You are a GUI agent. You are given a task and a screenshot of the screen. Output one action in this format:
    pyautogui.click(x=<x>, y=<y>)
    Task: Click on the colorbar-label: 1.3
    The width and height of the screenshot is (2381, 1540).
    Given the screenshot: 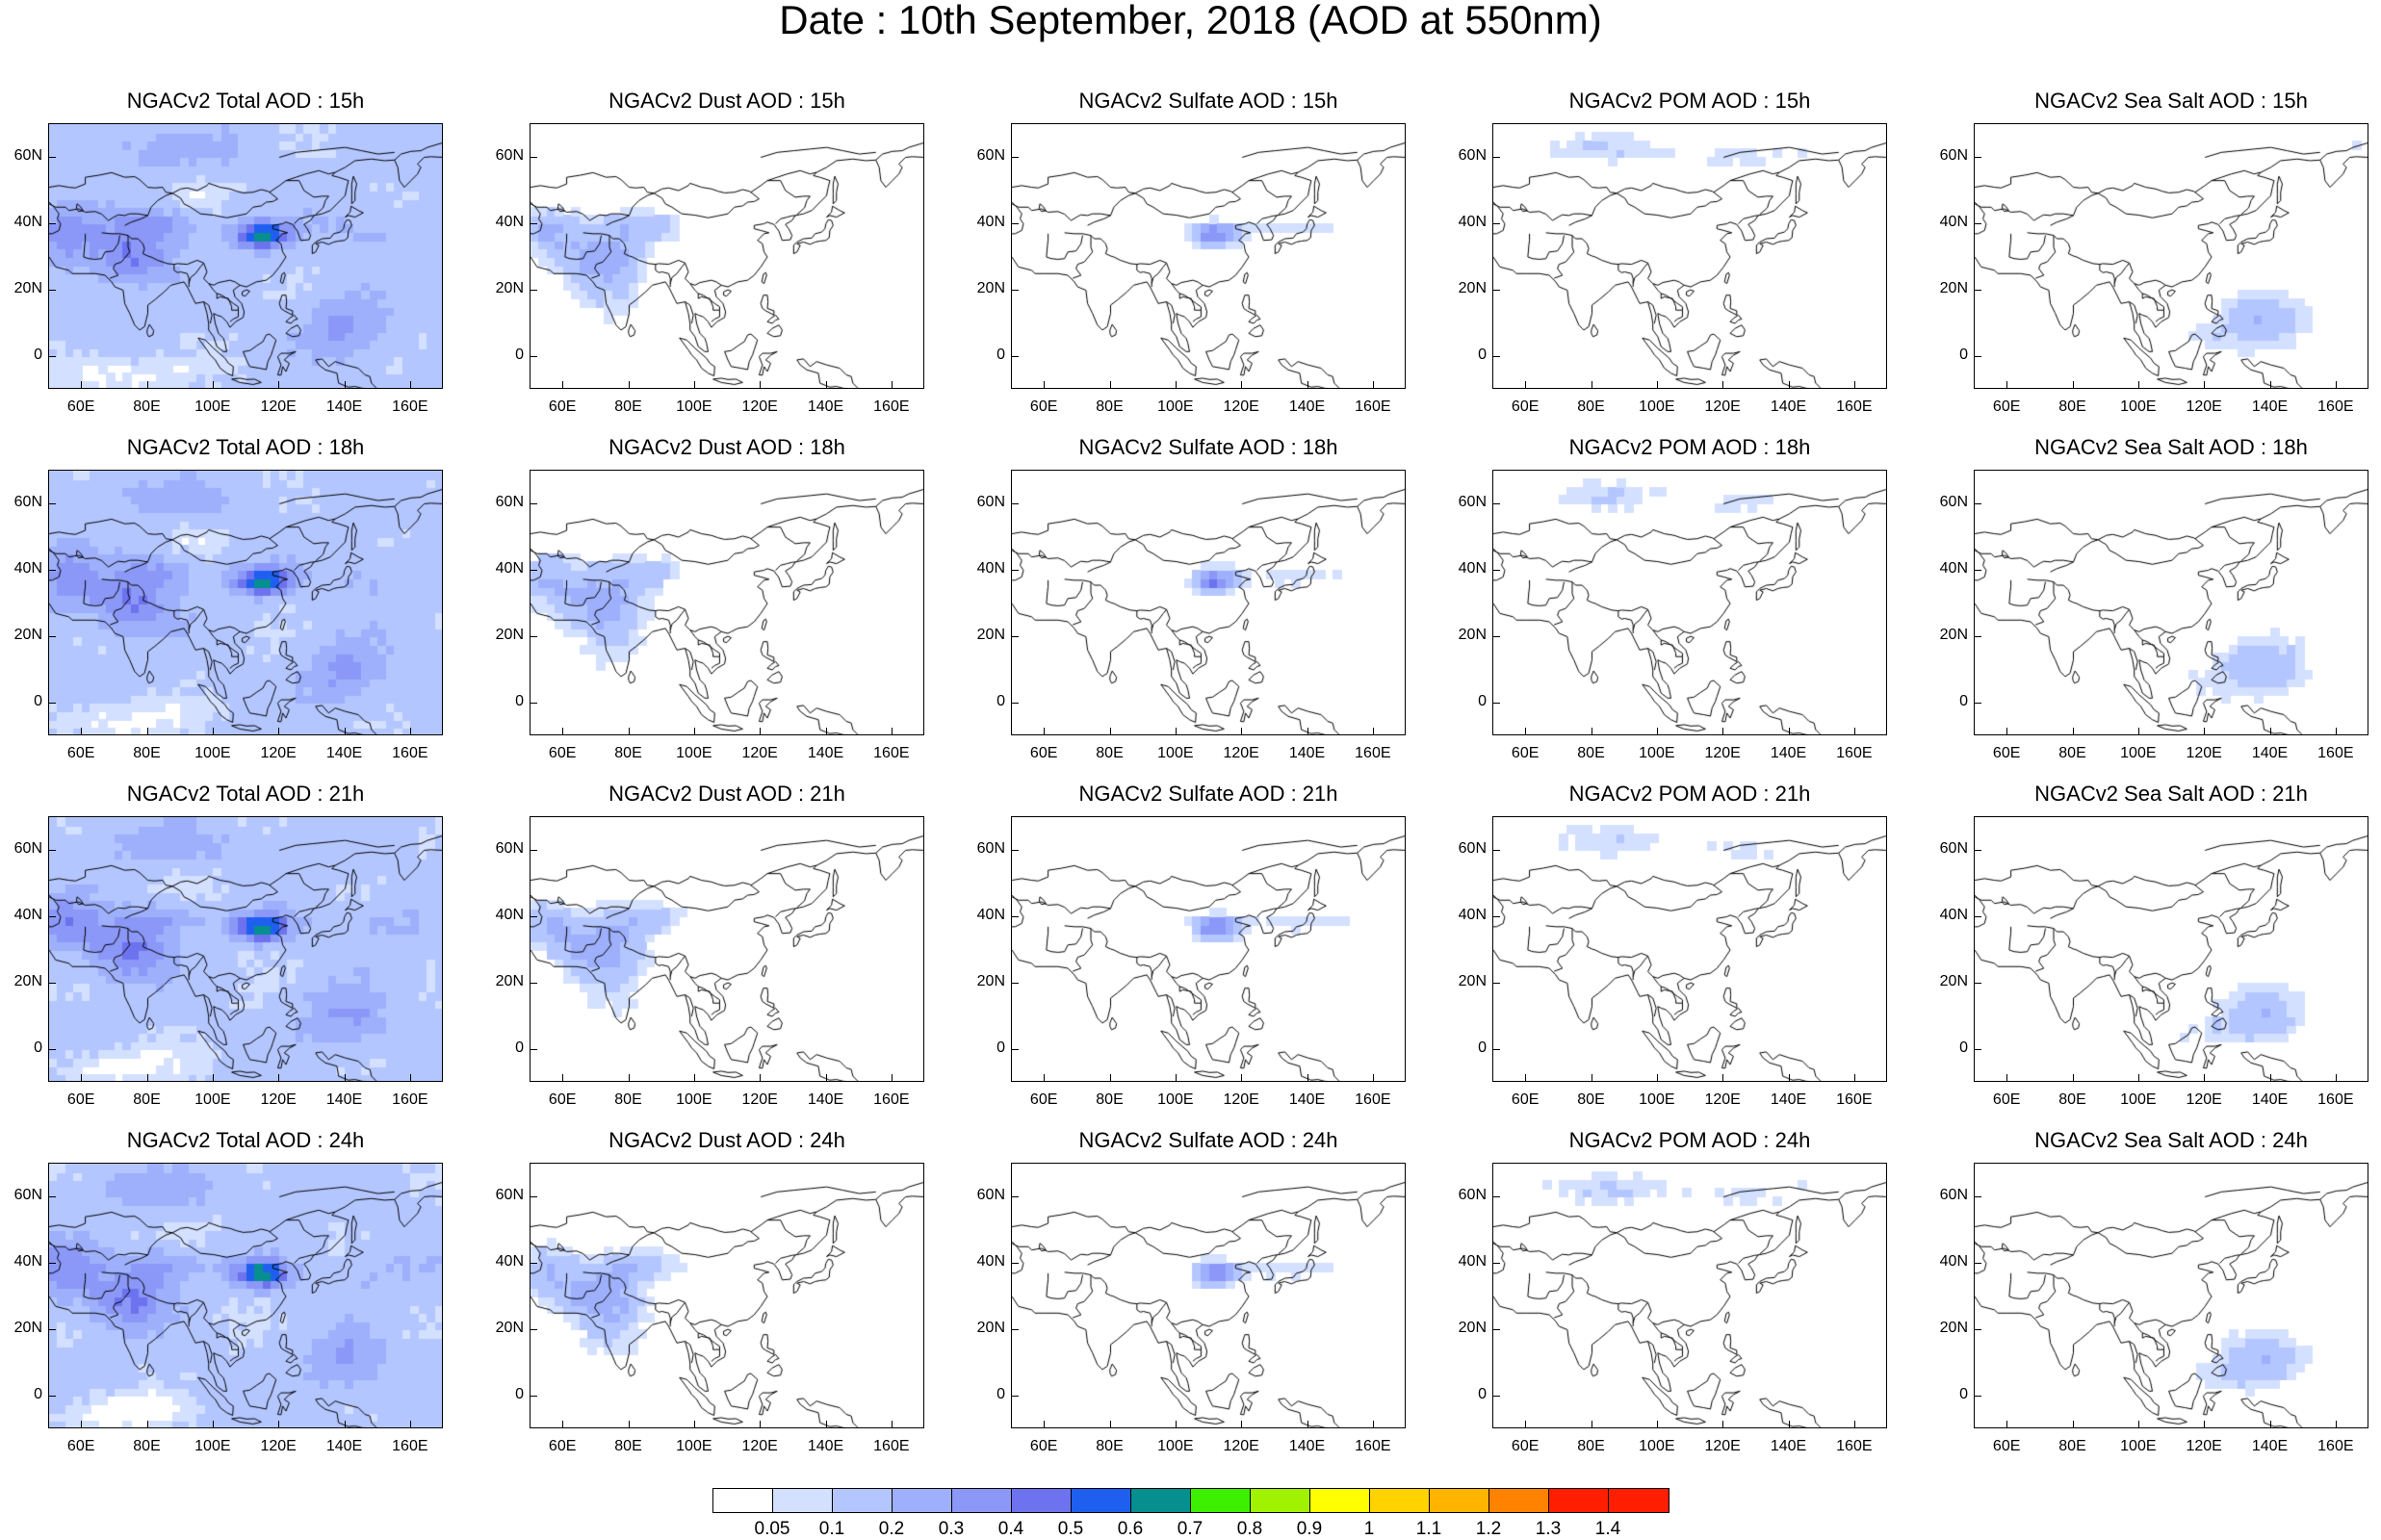 What is the action you would take?
    pyautogui.click(x=1548, y=1529)
    